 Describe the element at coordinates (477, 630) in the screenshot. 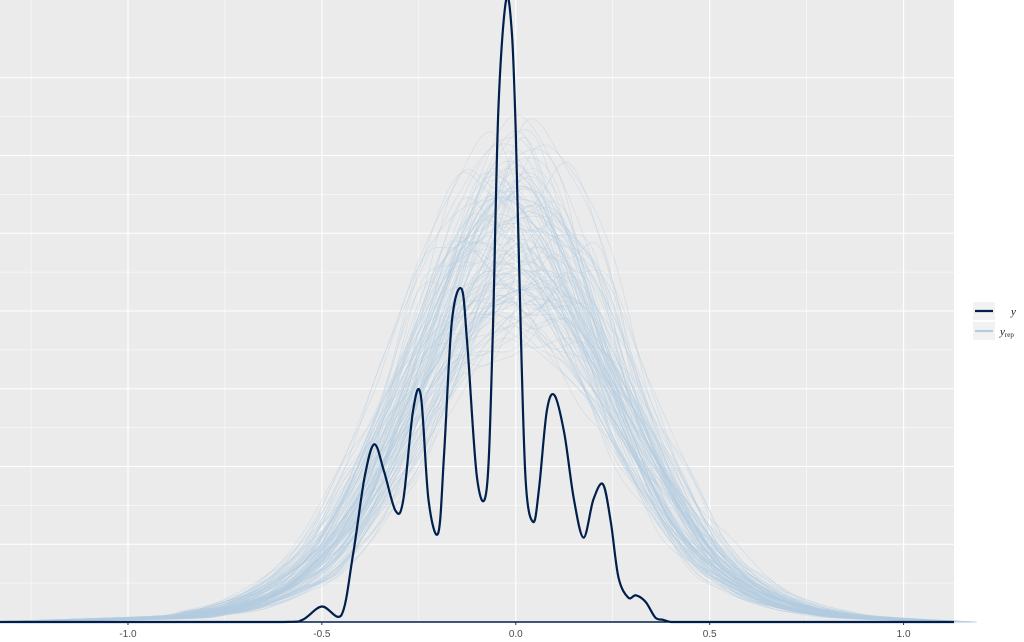

I see `x-axis: -1.0 -0.5 0.0 0.5 1.0` at that location.